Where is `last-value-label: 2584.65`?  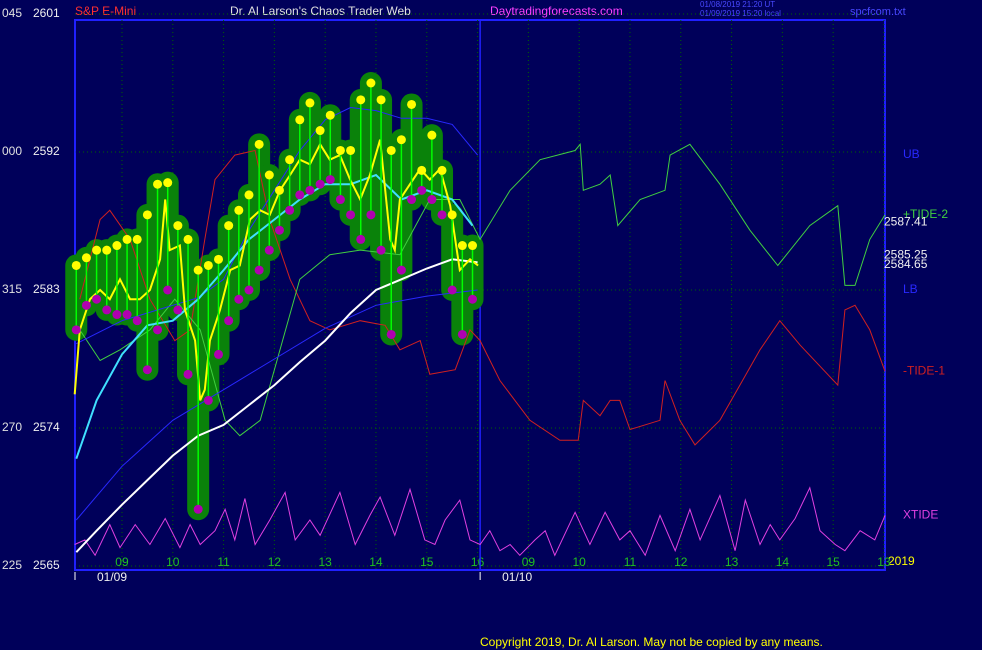
last-value-label: 2584.65 is located at coordinates (906, 264).